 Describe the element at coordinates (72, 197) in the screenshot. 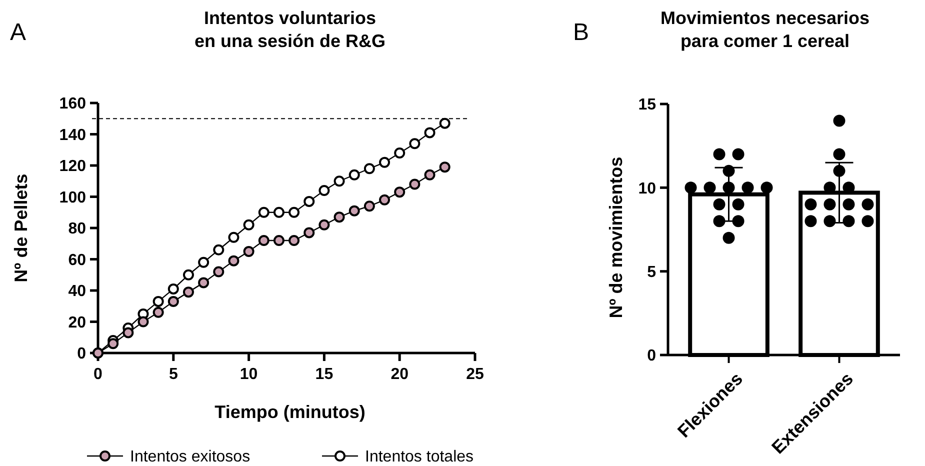

I see `y-tick-label: 100` at that location.